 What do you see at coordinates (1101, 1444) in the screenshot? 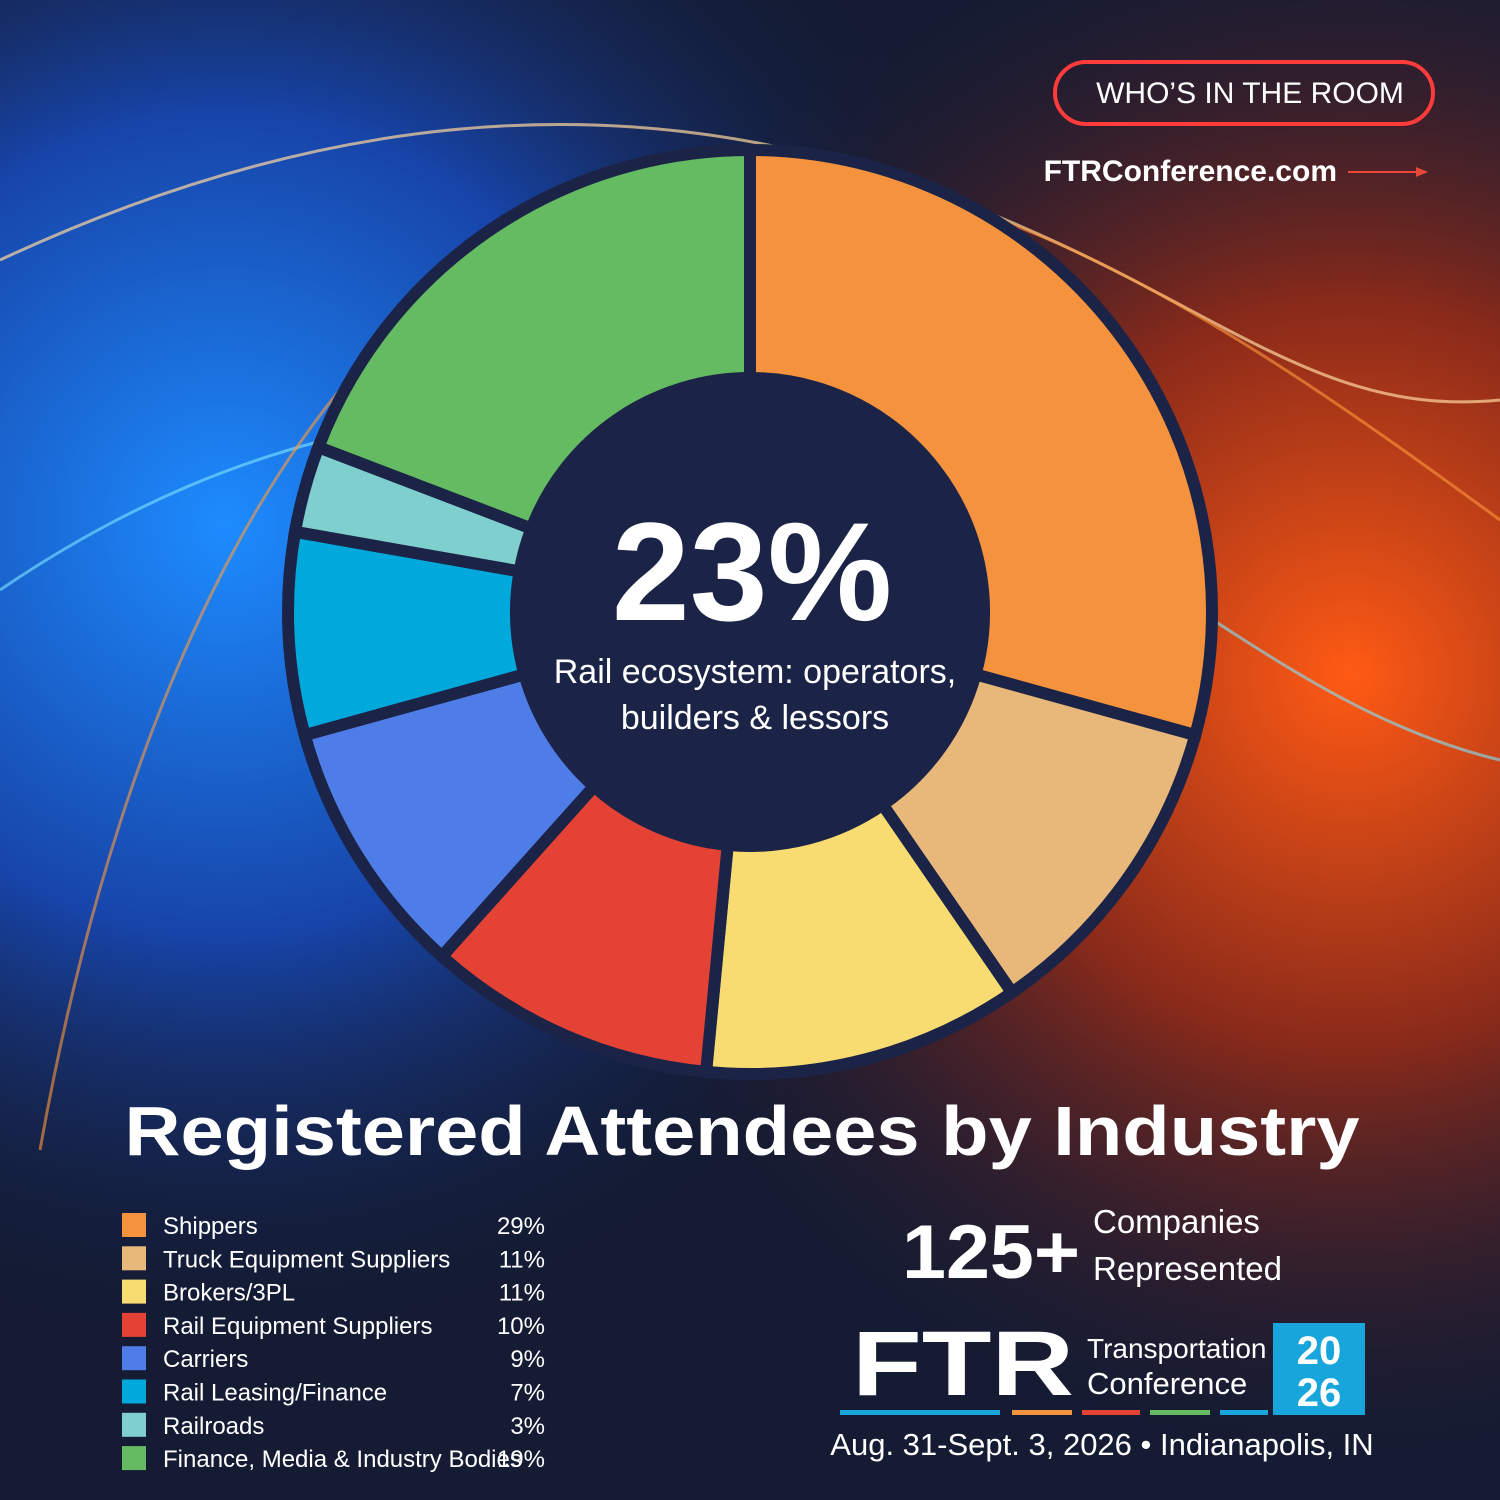
I see `event-info: Aug. 31-Sept. 3, 2026 • Indianapolis, IN` at bounding box center [1101, 1444].